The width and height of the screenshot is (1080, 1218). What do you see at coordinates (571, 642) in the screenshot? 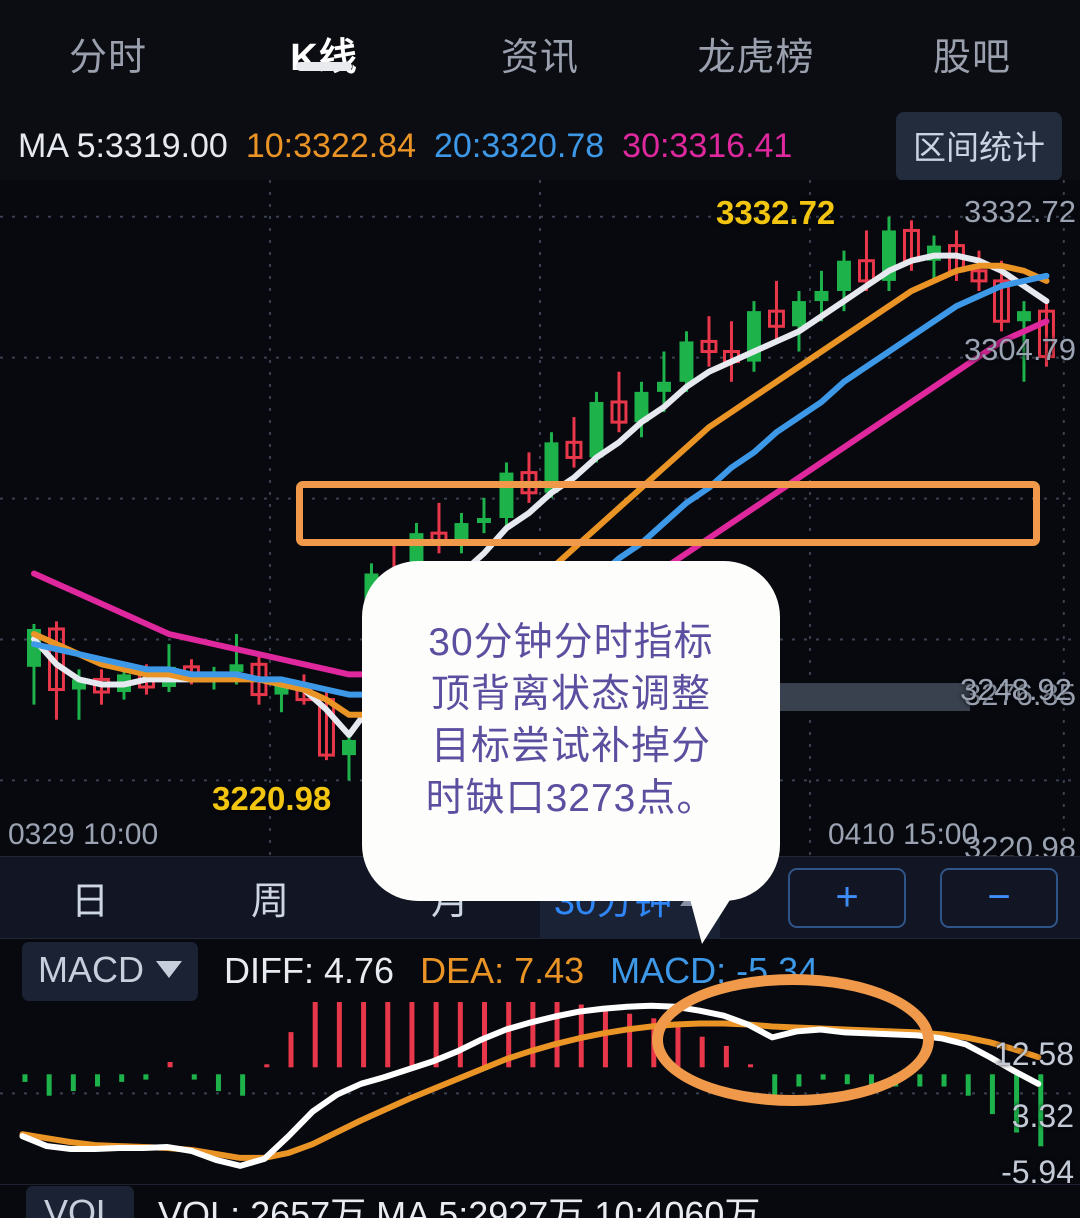
I see `bubble-line: 30分钟分时指标` at bounding box center [571, 642].